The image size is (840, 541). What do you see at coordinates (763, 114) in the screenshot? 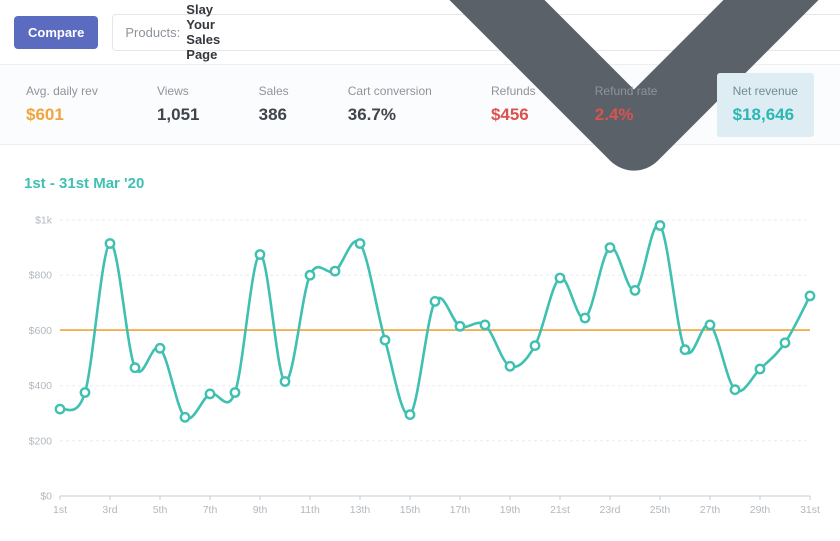
I see `stat-value: $18,646` at bounding box center [763, 114].